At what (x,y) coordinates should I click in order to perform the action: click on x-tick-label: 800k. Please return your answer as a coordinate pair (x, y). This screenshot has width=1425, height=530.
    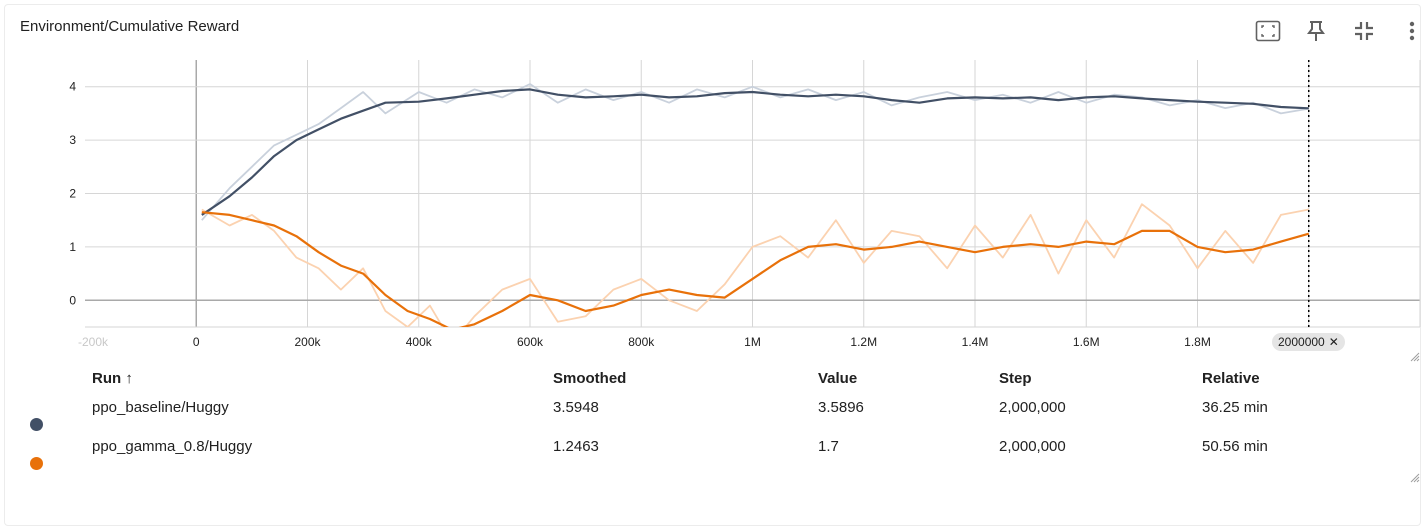
    Looking at the image, I should click on (641, 342).